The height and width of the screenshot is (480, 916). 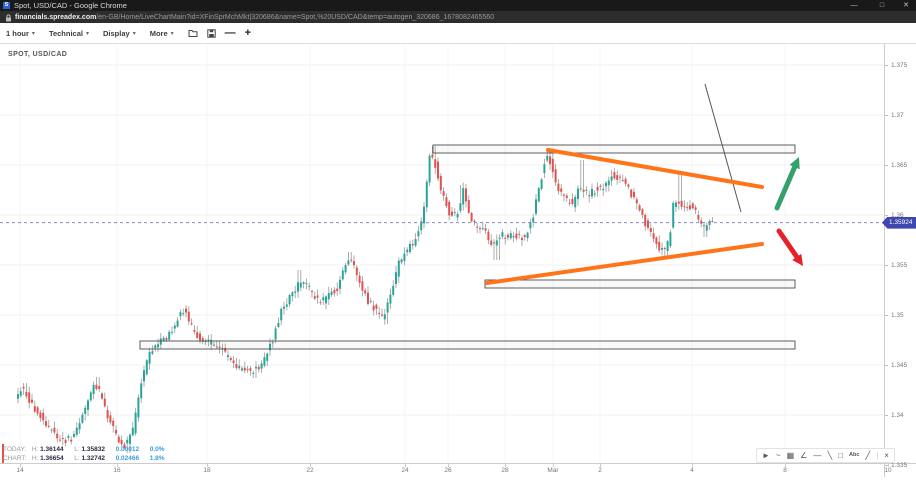 I want to click on time-axis-label: 8, so click(x=785, y=470).